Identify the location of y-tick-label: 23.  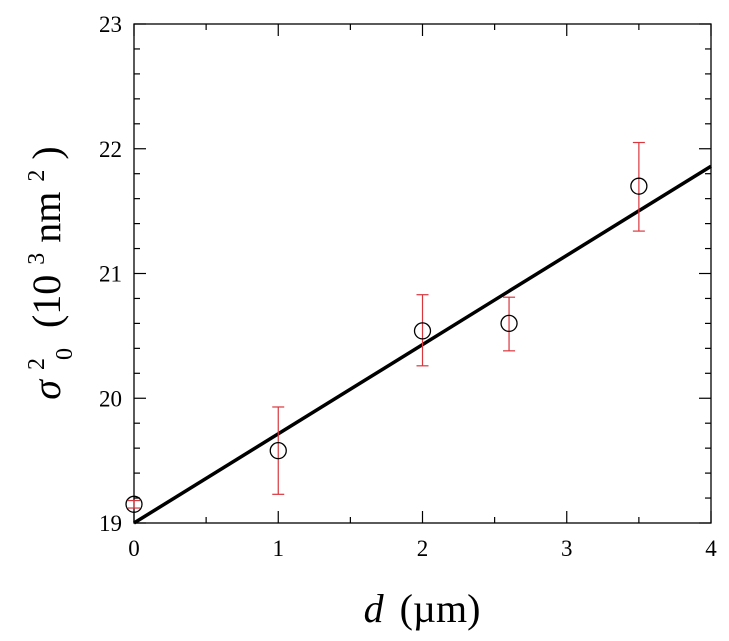
(110, 24).